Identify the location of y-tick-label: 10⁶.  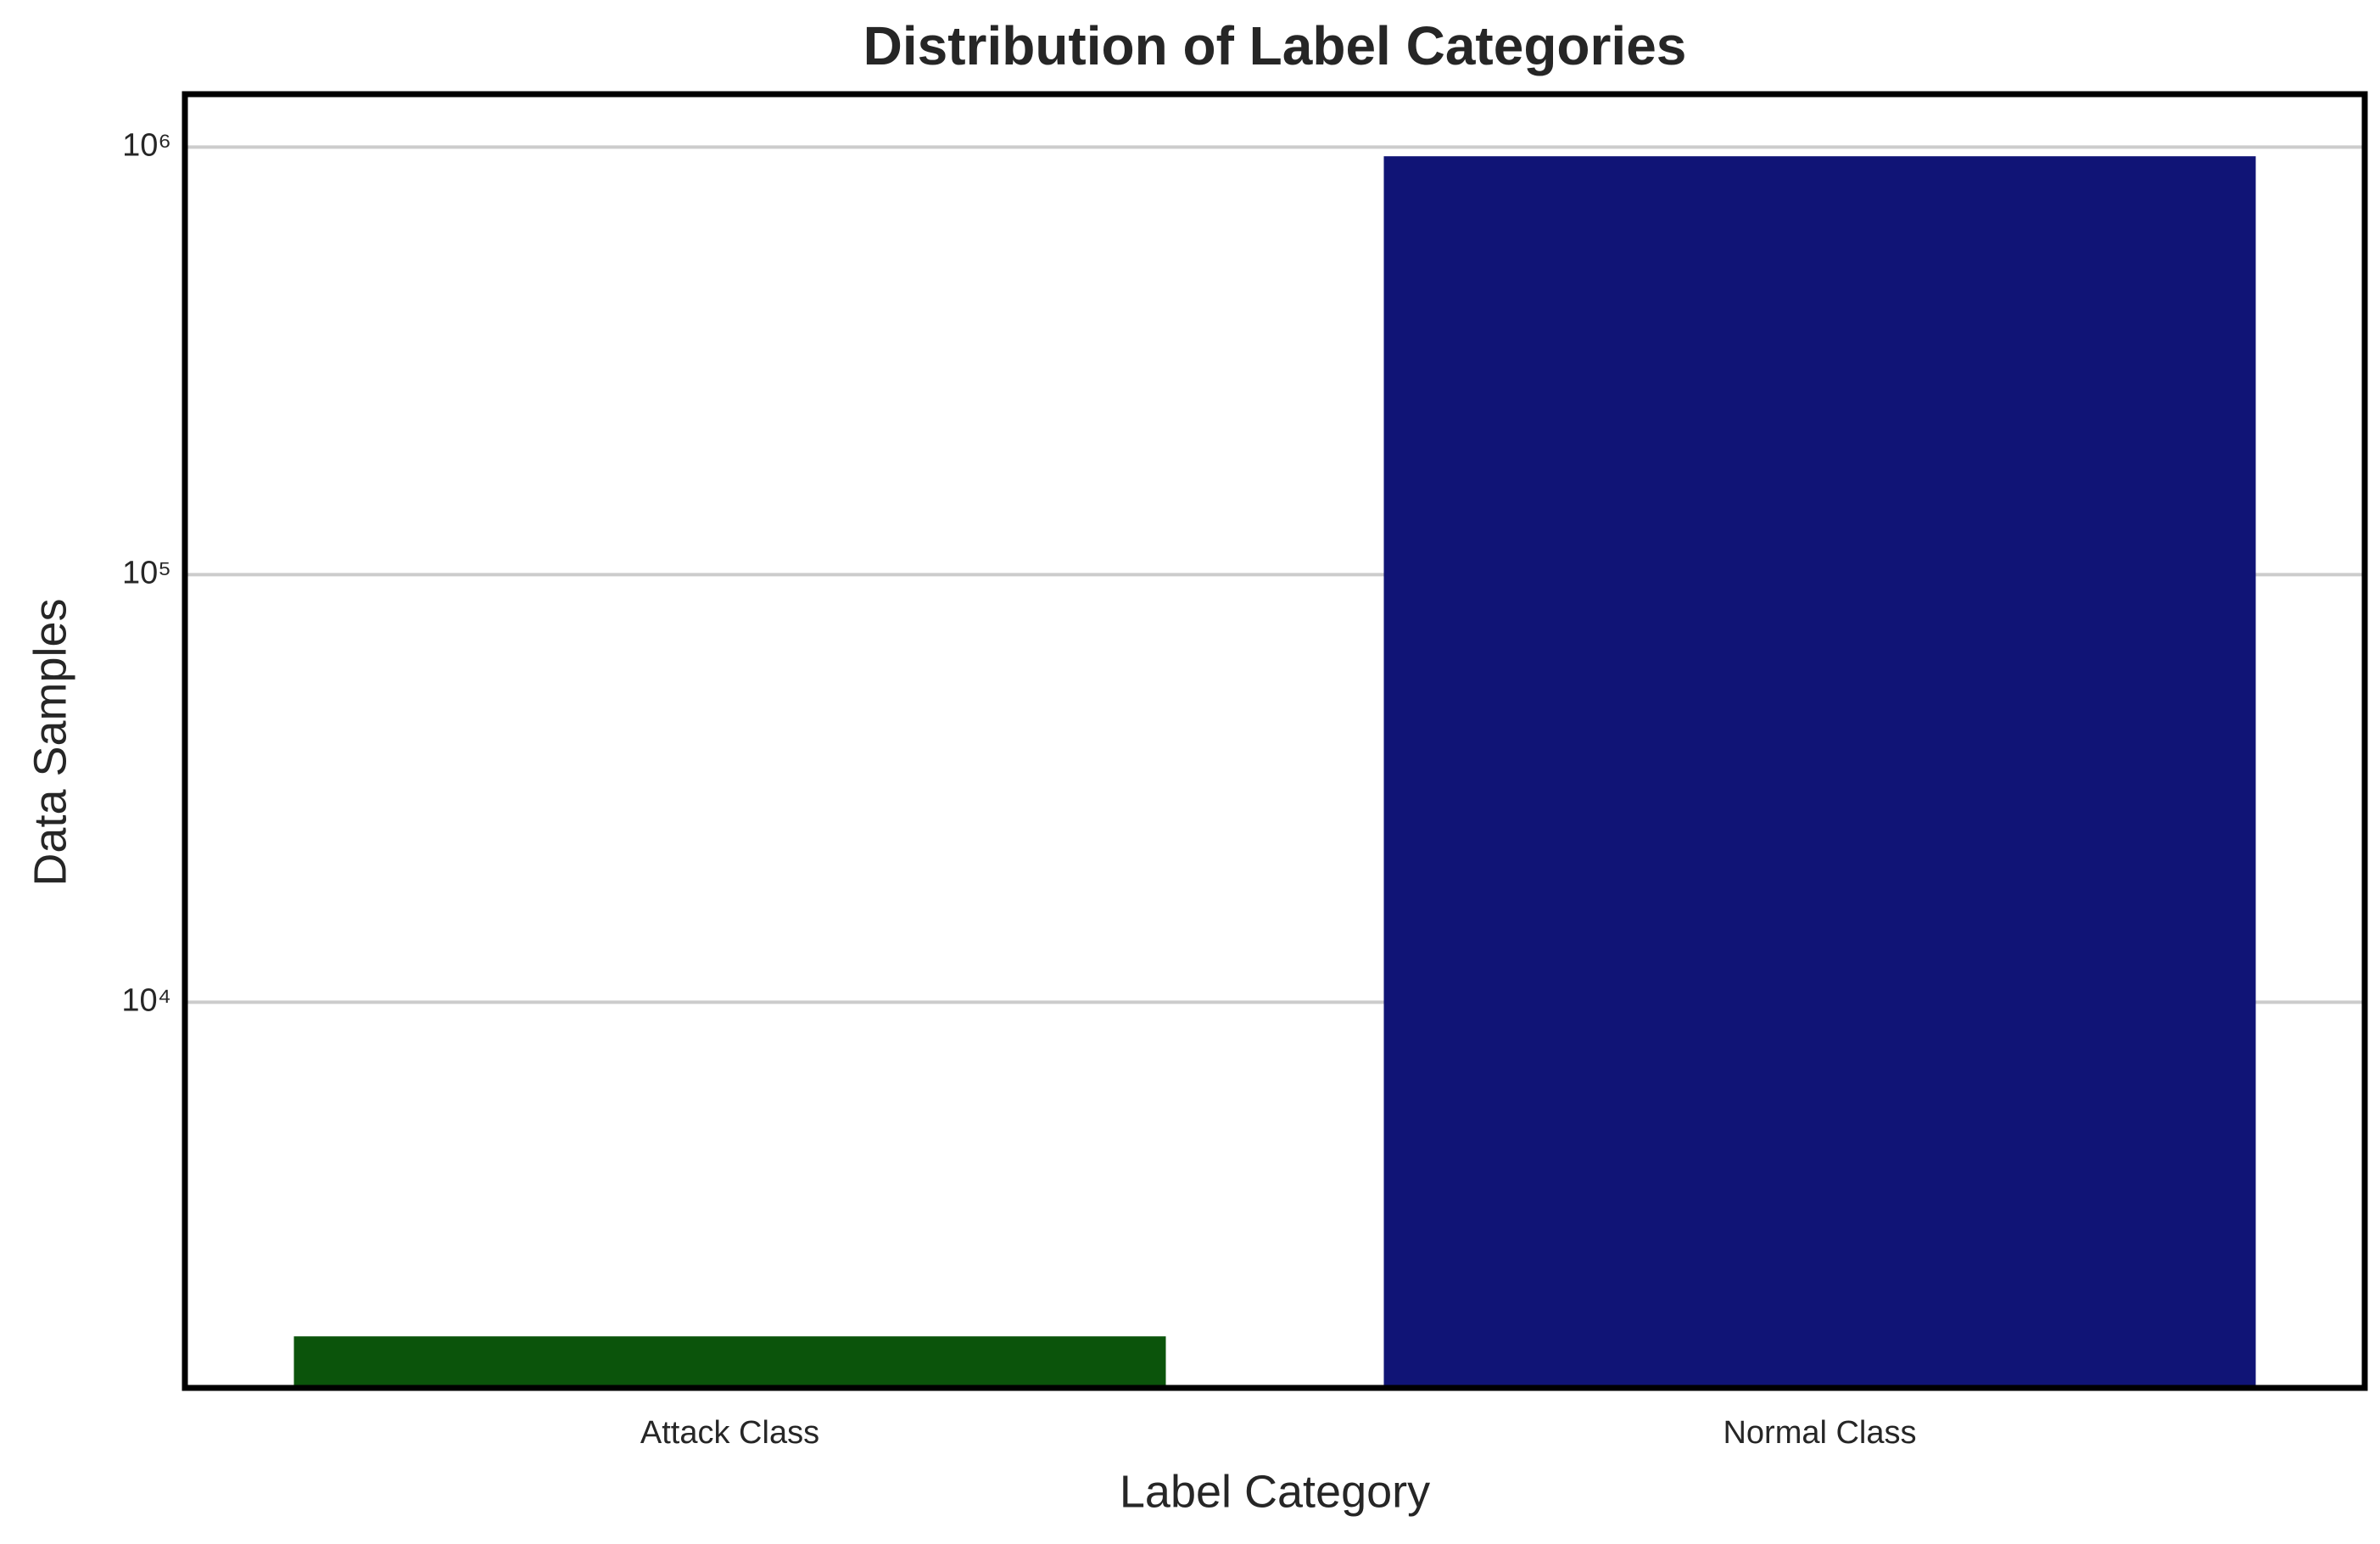
(146, 145).